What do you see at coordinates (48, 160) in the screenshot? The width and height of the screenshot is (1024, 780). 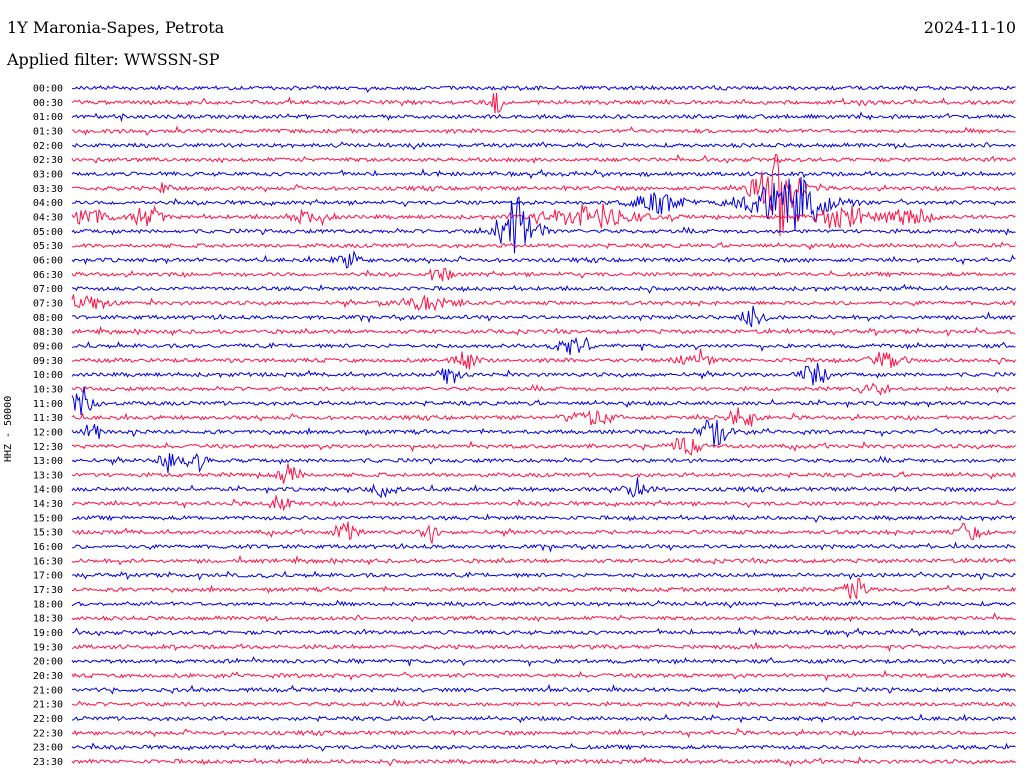 I see `row-time-label: 02:30` at bounding box center [48, 160].